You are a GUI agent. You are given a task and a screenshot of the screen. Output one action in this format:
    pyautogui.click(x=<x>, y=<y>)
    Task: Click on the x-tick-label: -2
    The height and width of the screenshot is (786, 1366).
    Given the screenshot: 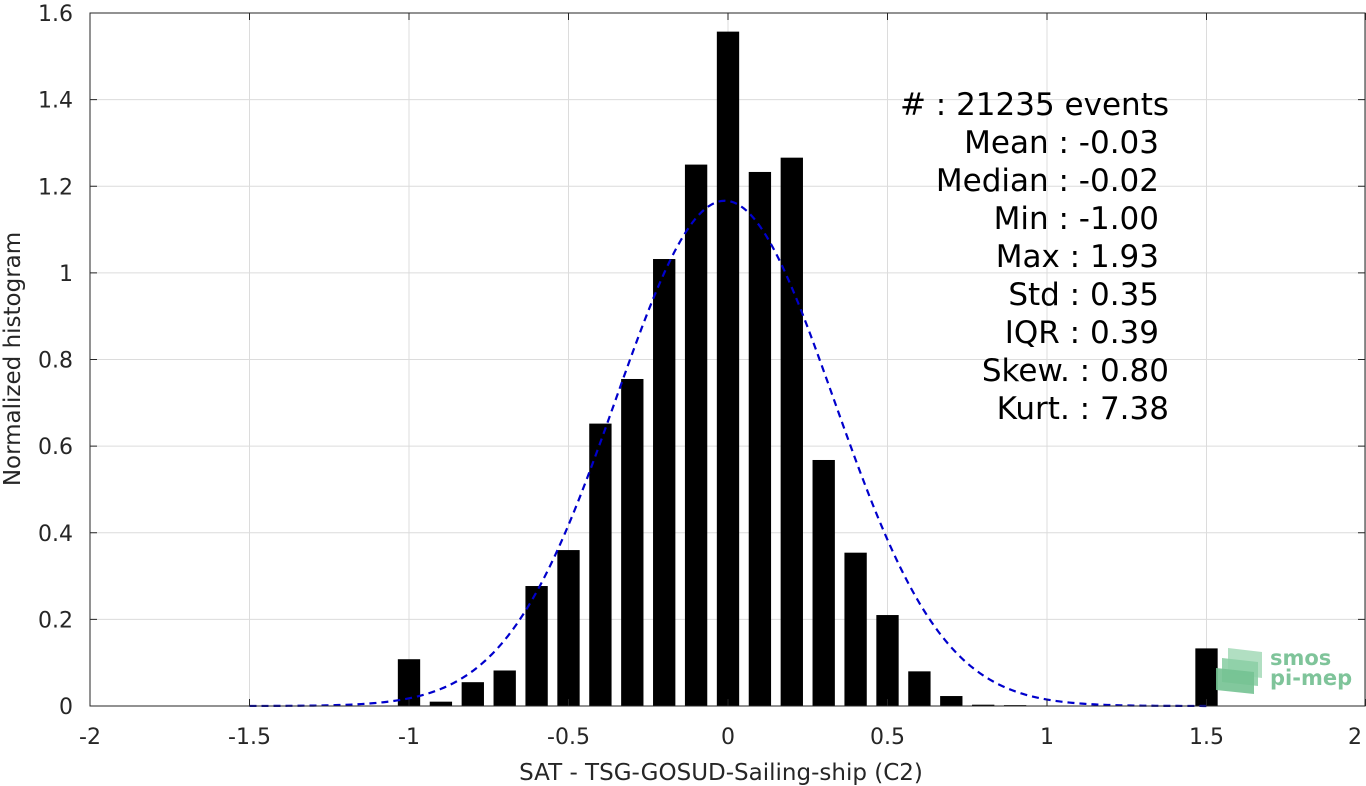 What is the action you would take?
    pyautogui.click(x=90, y=737)
    